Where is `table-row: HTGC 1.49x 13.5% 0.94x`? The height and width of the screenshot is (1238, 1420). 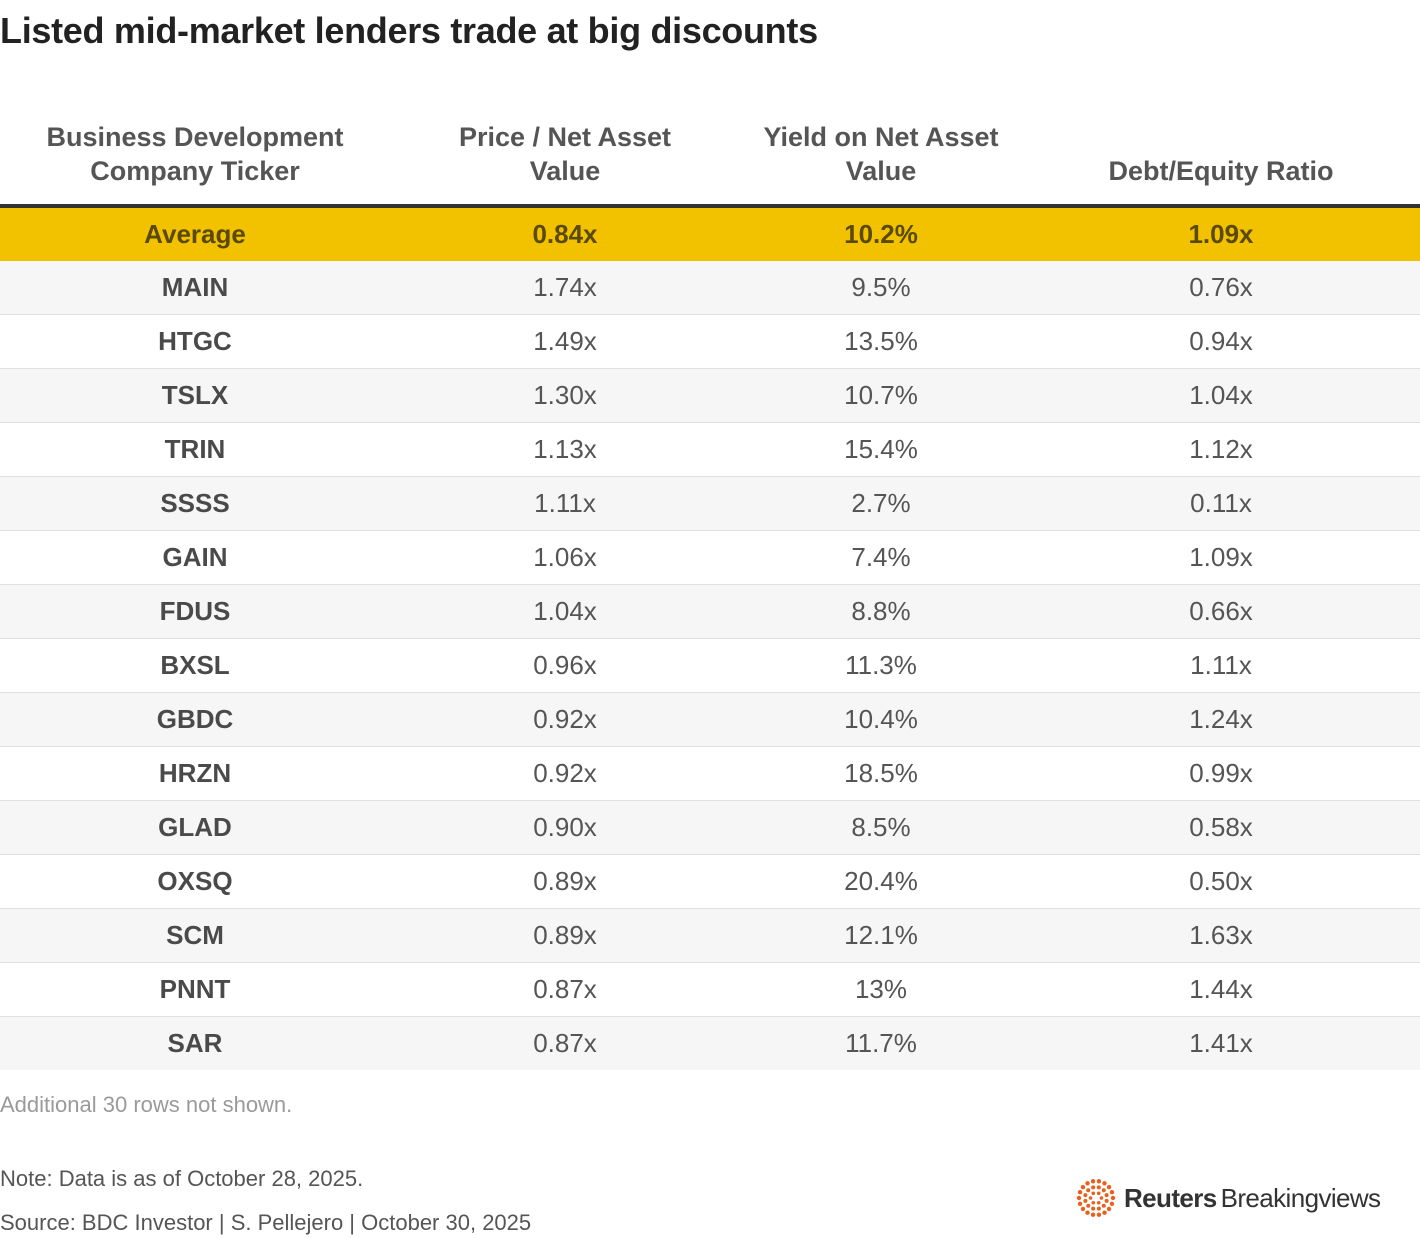 table-row: HTGC 1.49x 13.5% 0.94x is located at coordinates (710, 341).